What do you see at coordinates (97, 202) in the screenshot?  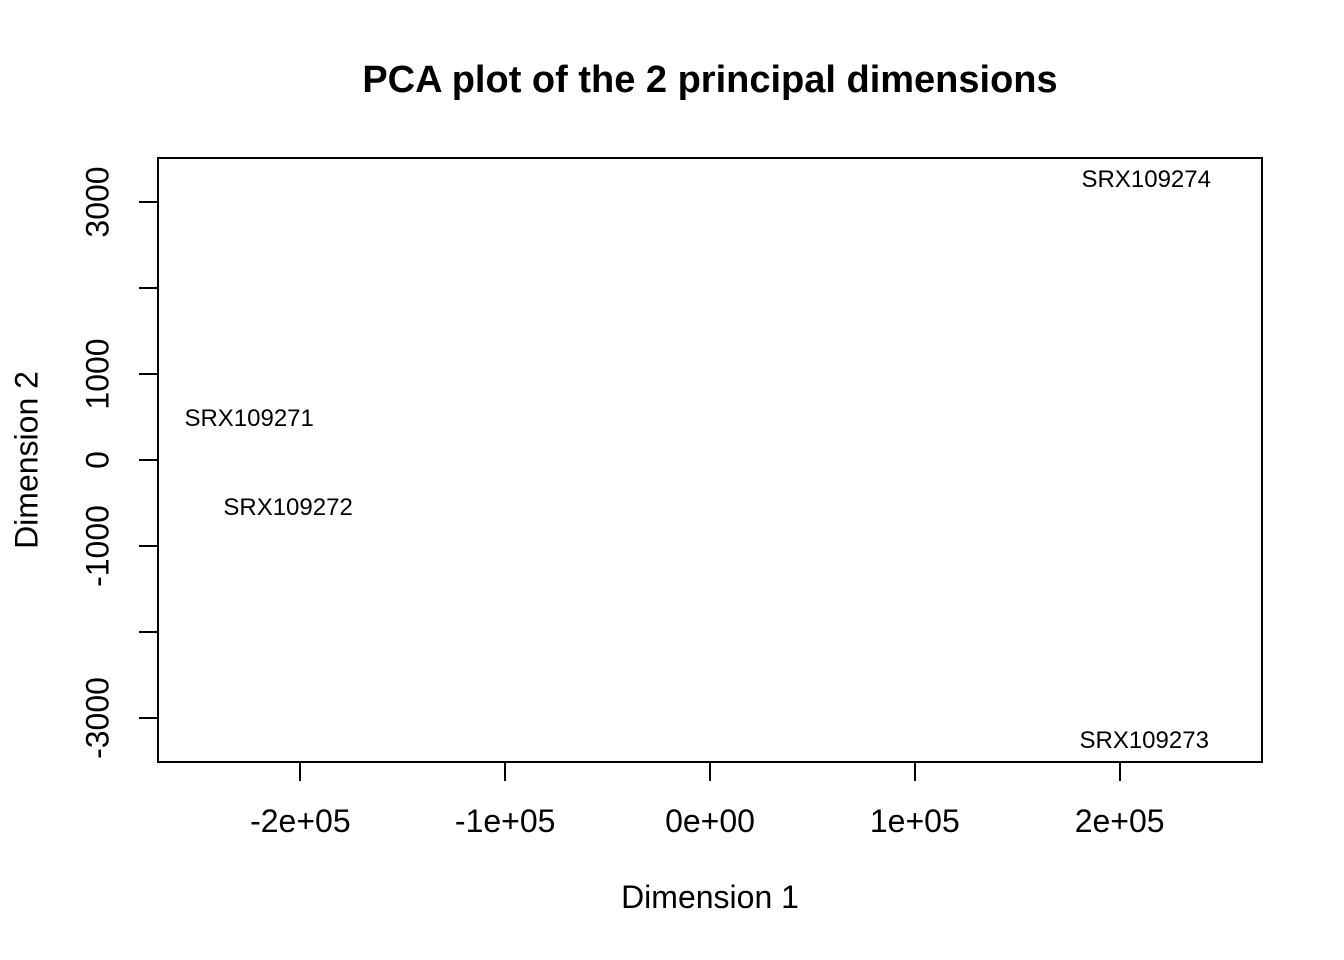 I see `y-tick-label: 3000` at bounding box center [97, 202].